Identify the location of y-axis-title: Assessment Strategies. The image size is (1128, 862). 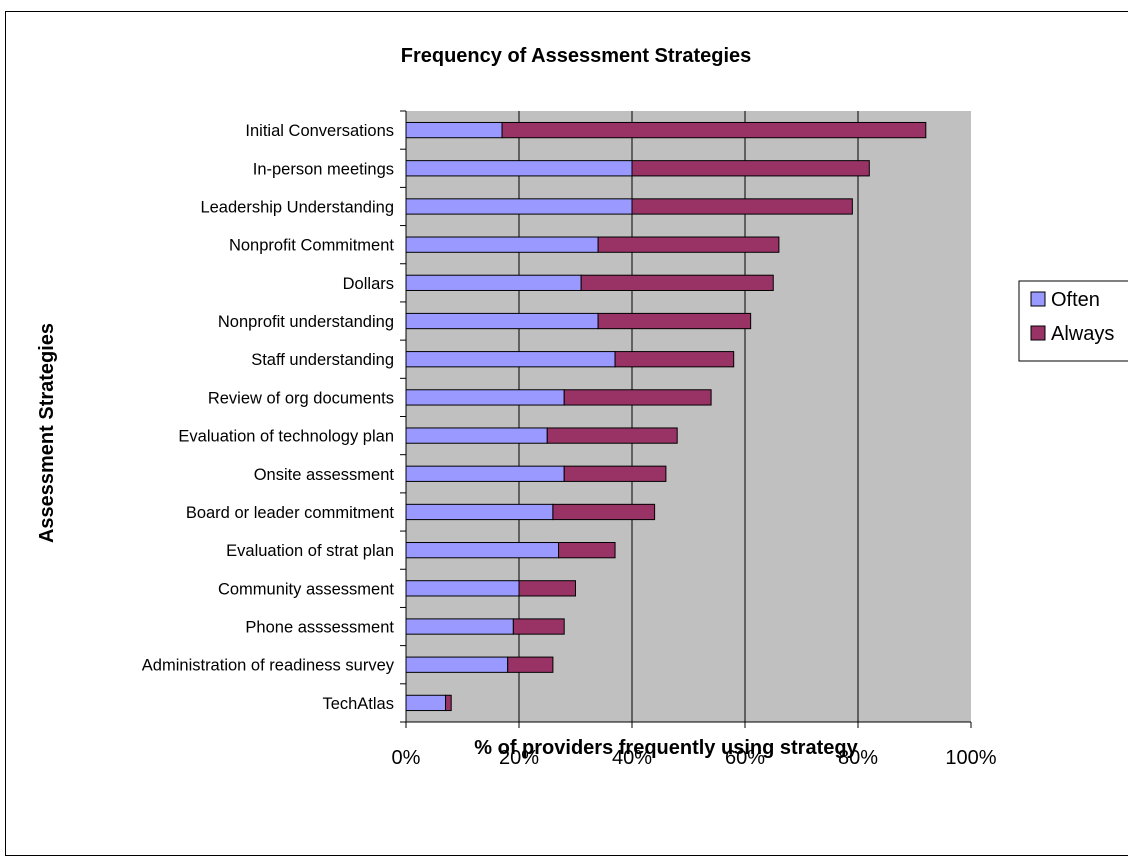
(47, 433).